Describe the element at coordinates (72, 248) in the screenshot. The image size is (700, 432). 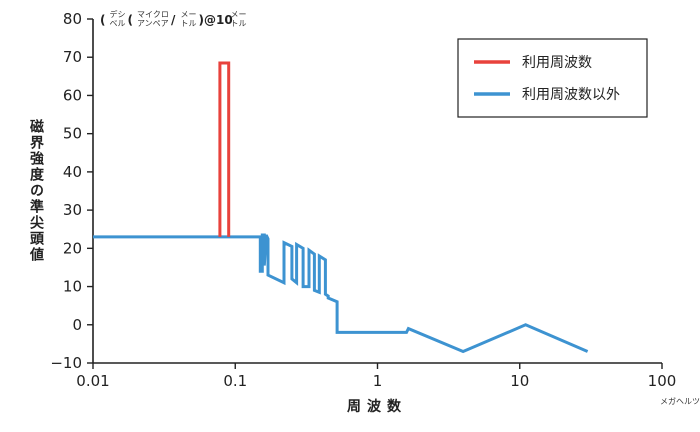
I see `y-tick-label: 20` at that location.